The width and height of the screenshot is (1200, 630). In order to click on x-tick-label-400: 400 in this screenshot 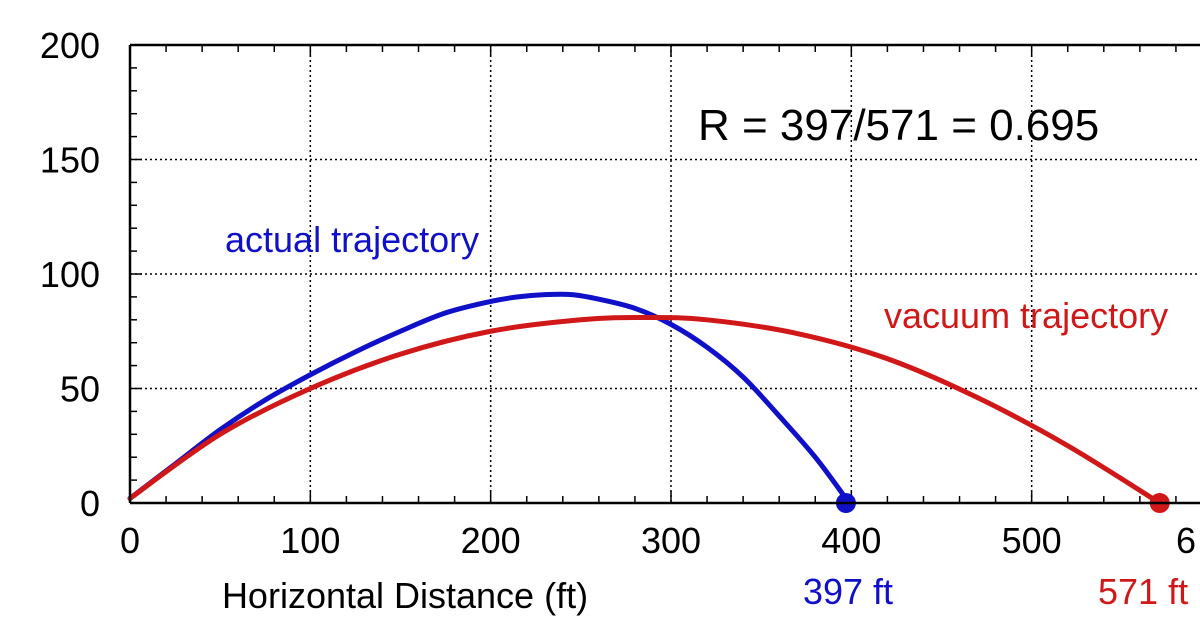, I will do `click(851, 540)`.